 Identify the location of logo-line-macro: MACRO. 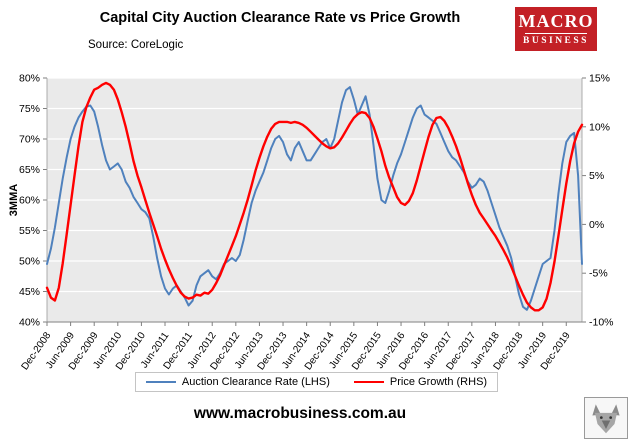
(556, 20).